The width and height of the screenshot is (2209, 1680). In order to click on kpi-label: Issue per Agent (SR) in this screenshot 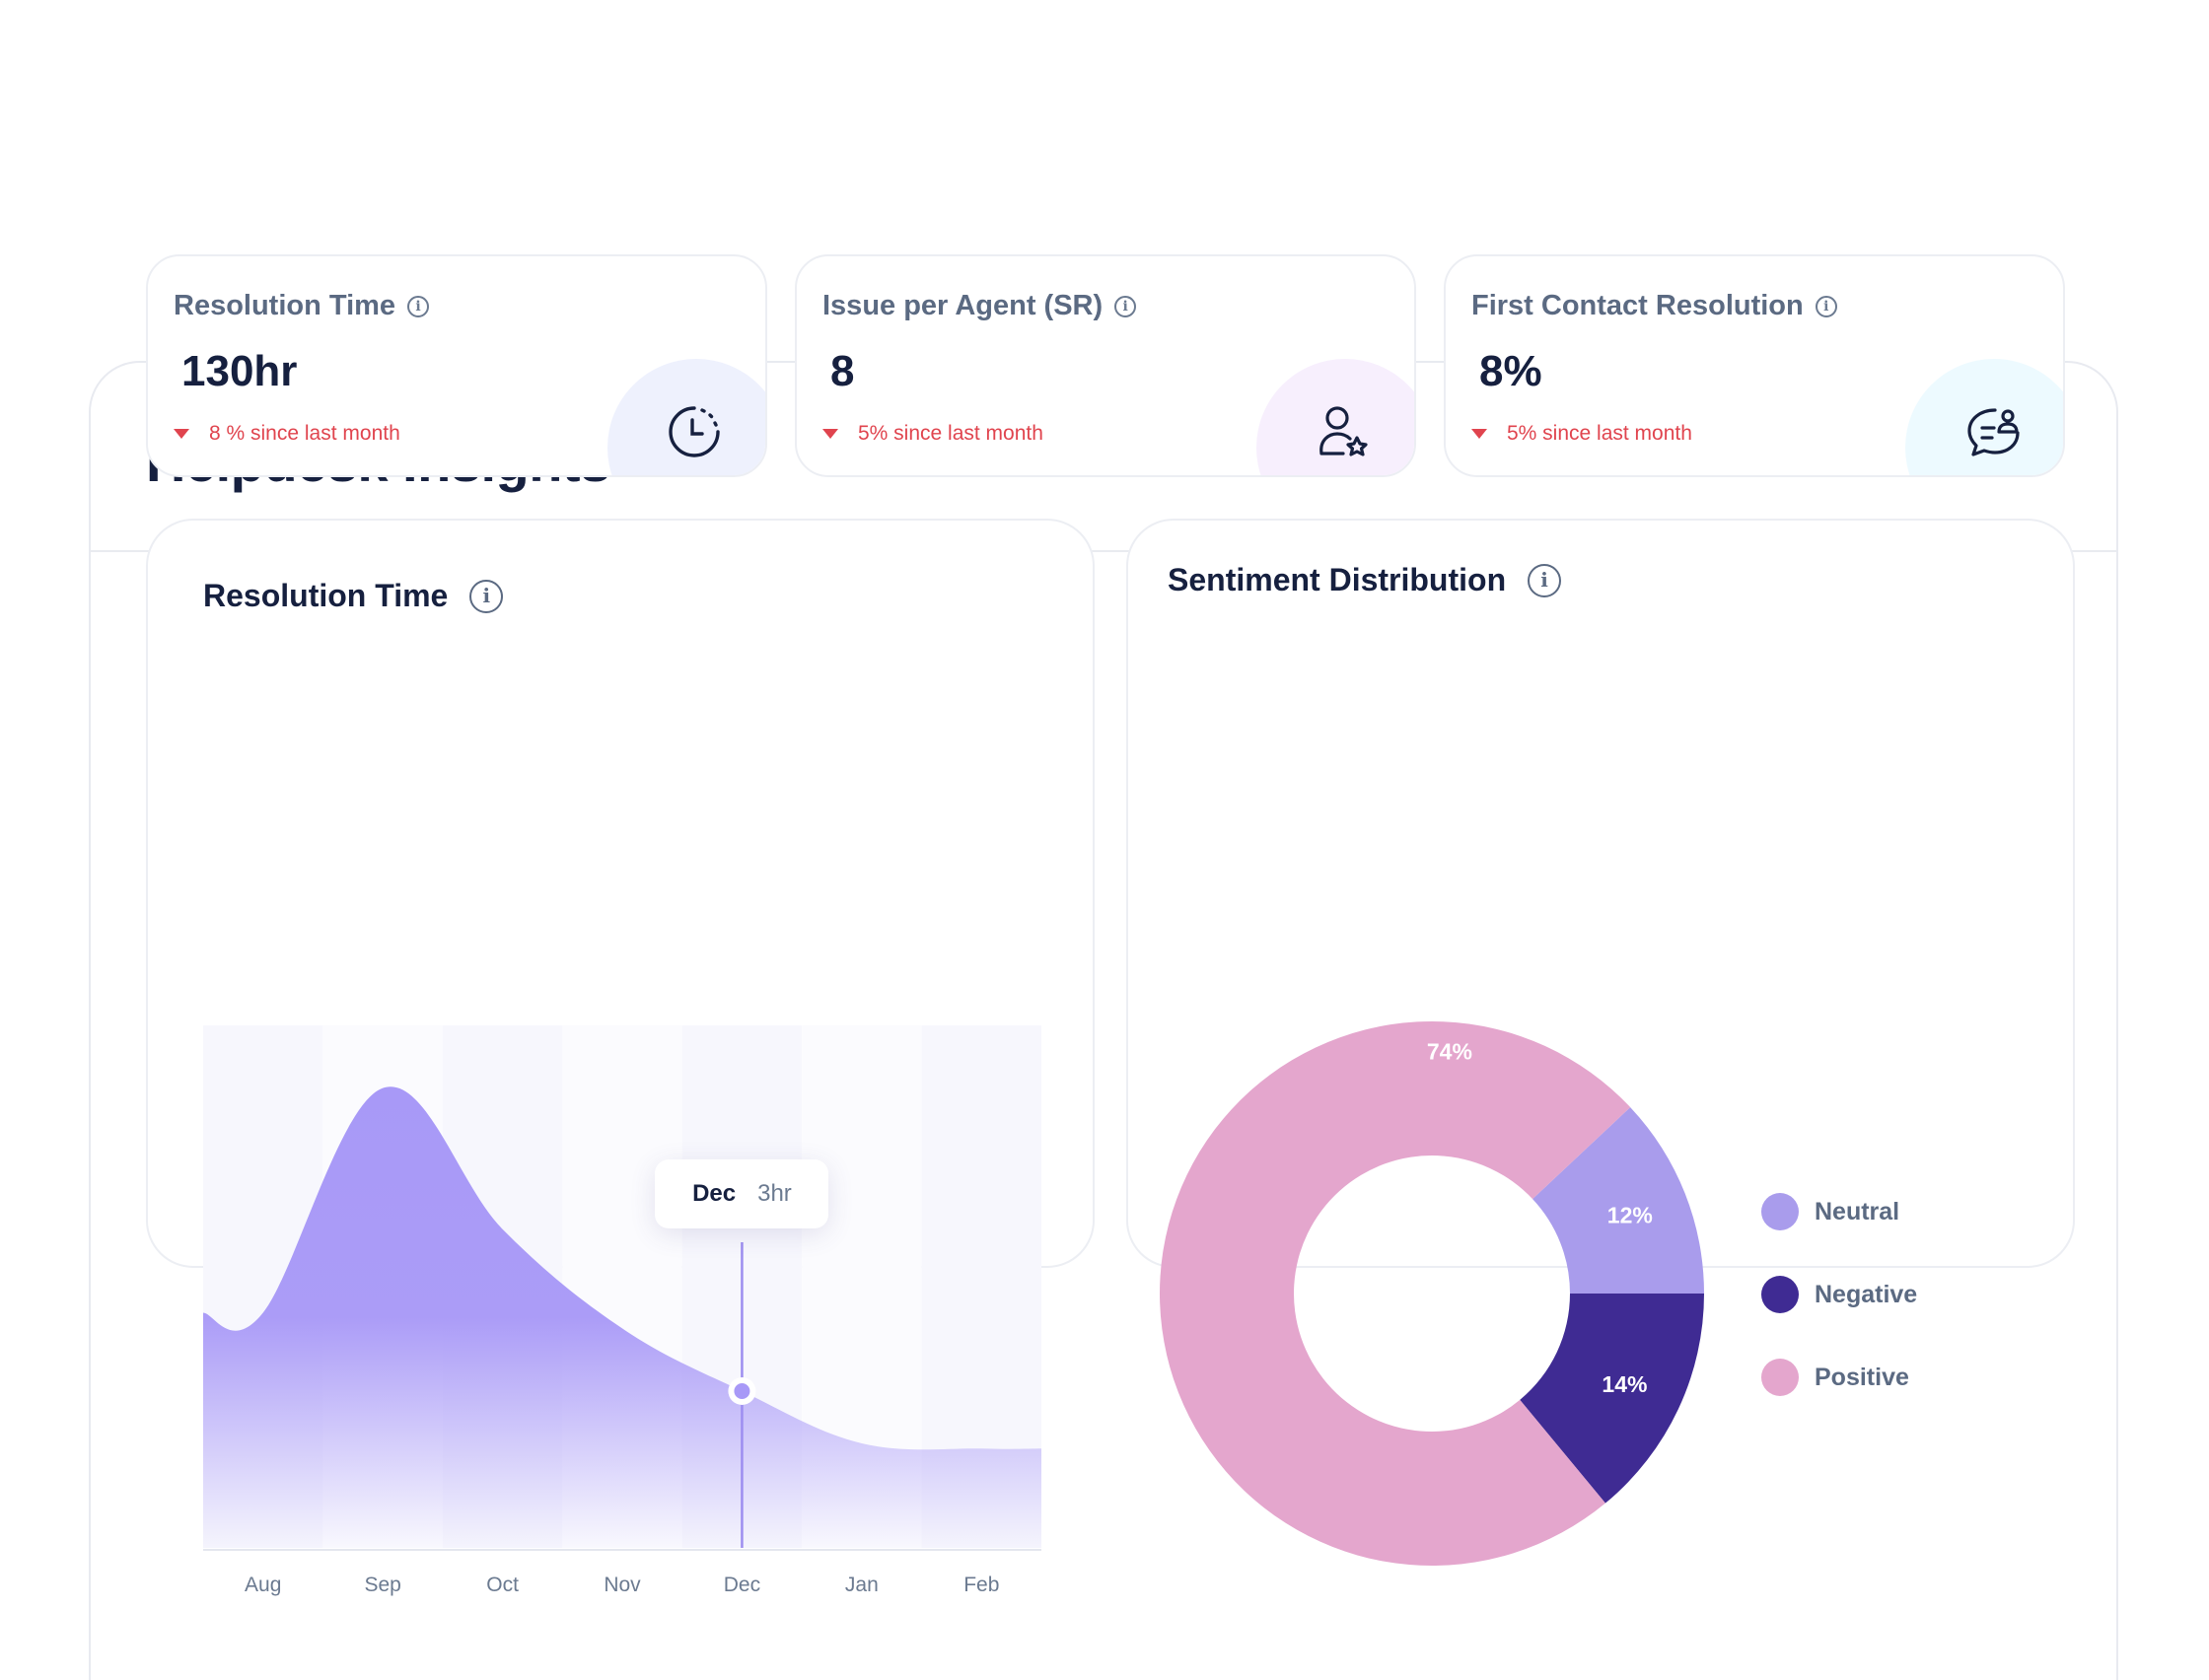, I will do `click(963, 305)`.